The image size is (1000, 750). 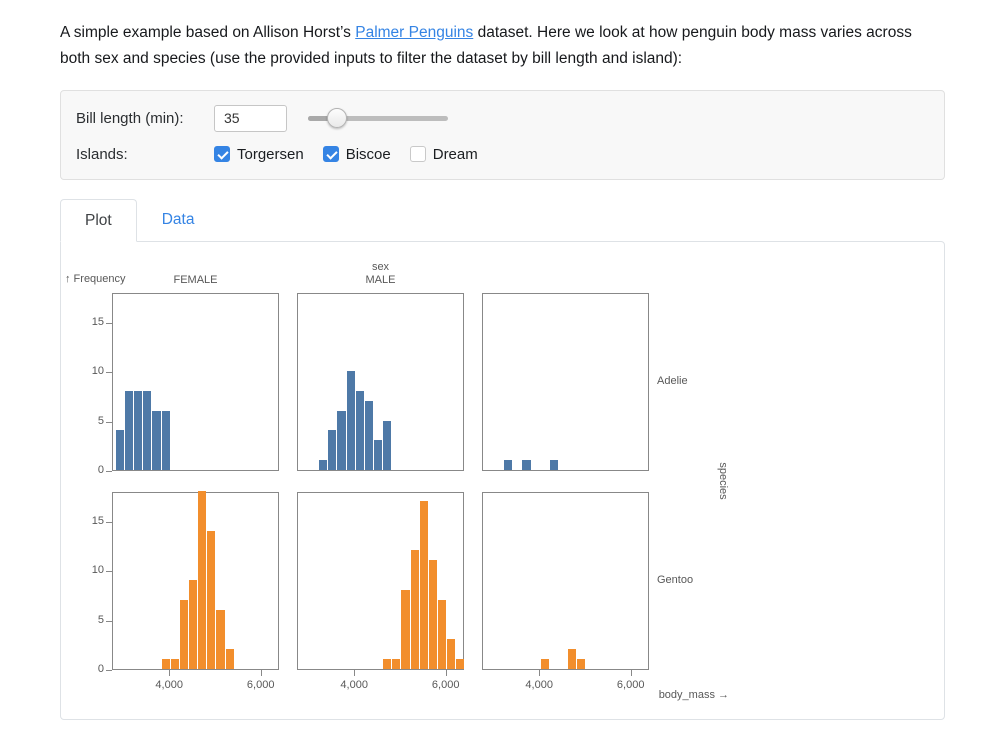 I want to click on facet-col-label: MALE, so click(x=380, y=280).